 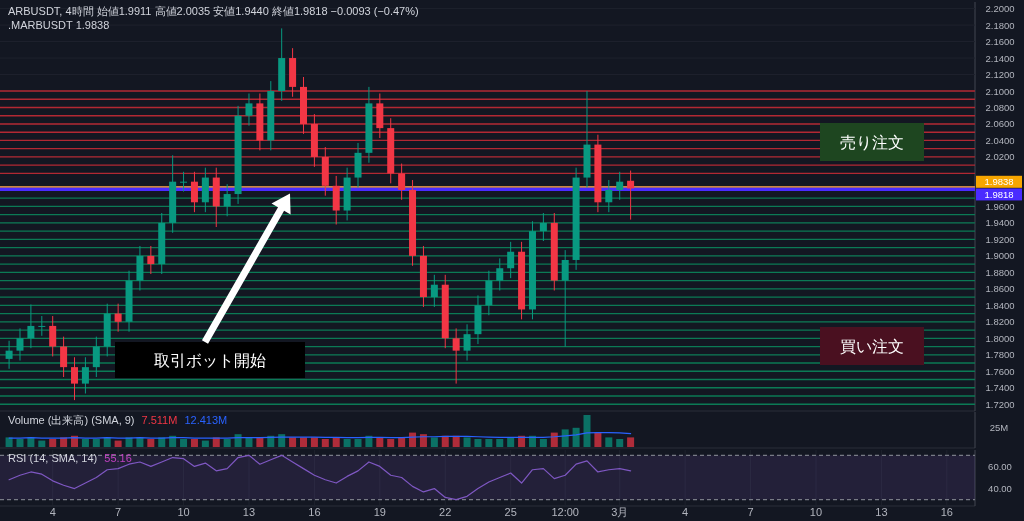 What do you see at coordinates (1000, 305) in the screenshot?
I see `y-tick-label: 1.8400` at bounding box center [1000, 305].